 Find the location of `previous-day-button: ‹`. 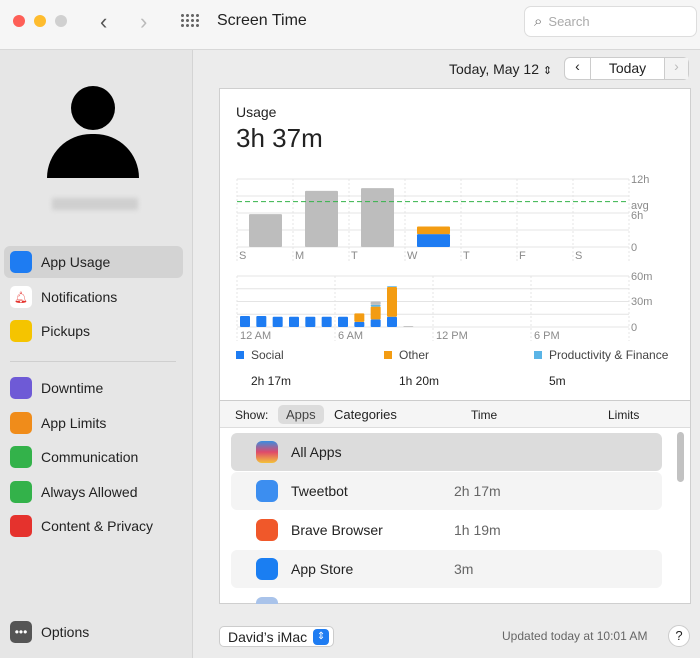

previous-day-button: ‹ is located at coordinates (578, 68).